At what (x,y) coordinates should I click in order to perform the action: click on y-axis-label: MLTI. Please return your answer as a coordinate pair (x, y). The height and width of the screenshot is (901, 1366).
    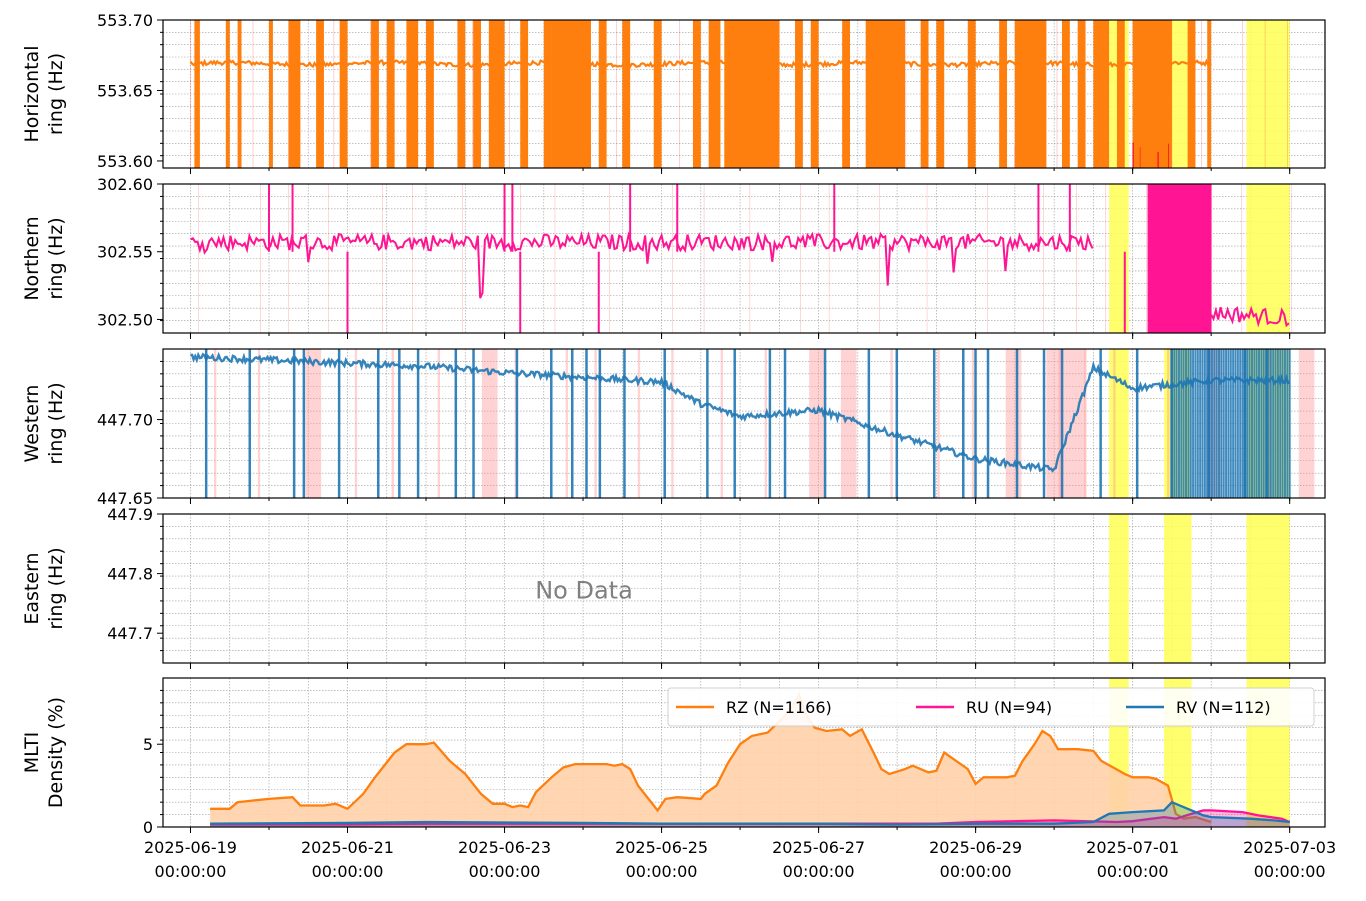
    Looking at the image, I should click on (32, 753).